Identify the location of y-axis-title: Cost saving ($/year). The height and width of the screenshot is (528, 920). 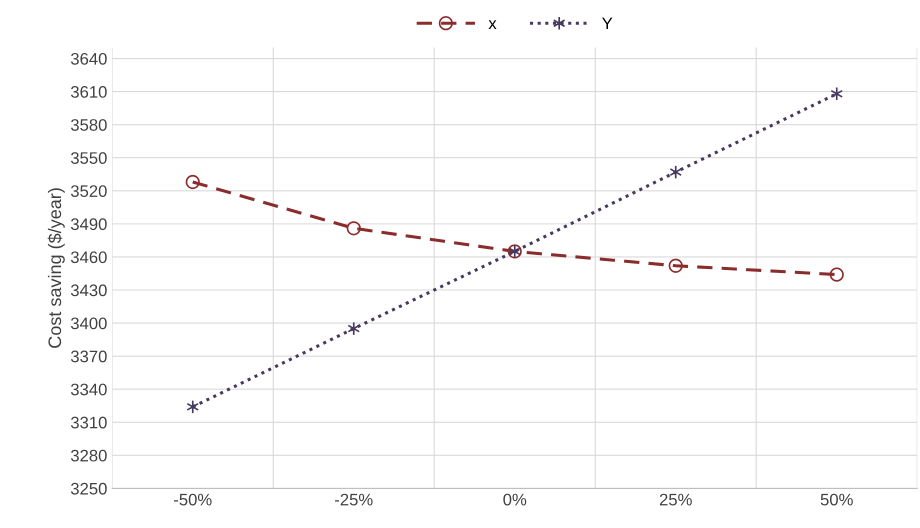
(56, 268).